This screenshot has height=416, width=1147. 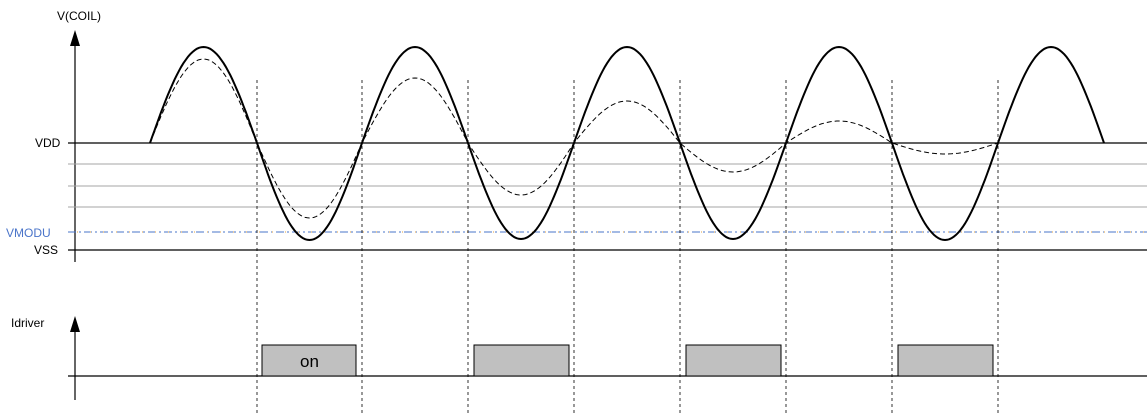 I want to click on vcoil-label: V(COIL), so click(x=79, y=16).